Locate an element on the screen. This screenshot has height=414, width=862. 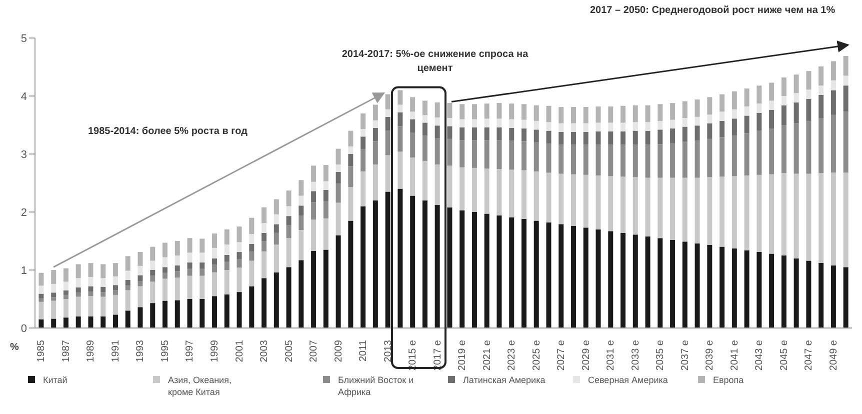
legend-label: Европа is located at coordinates (729, 380).